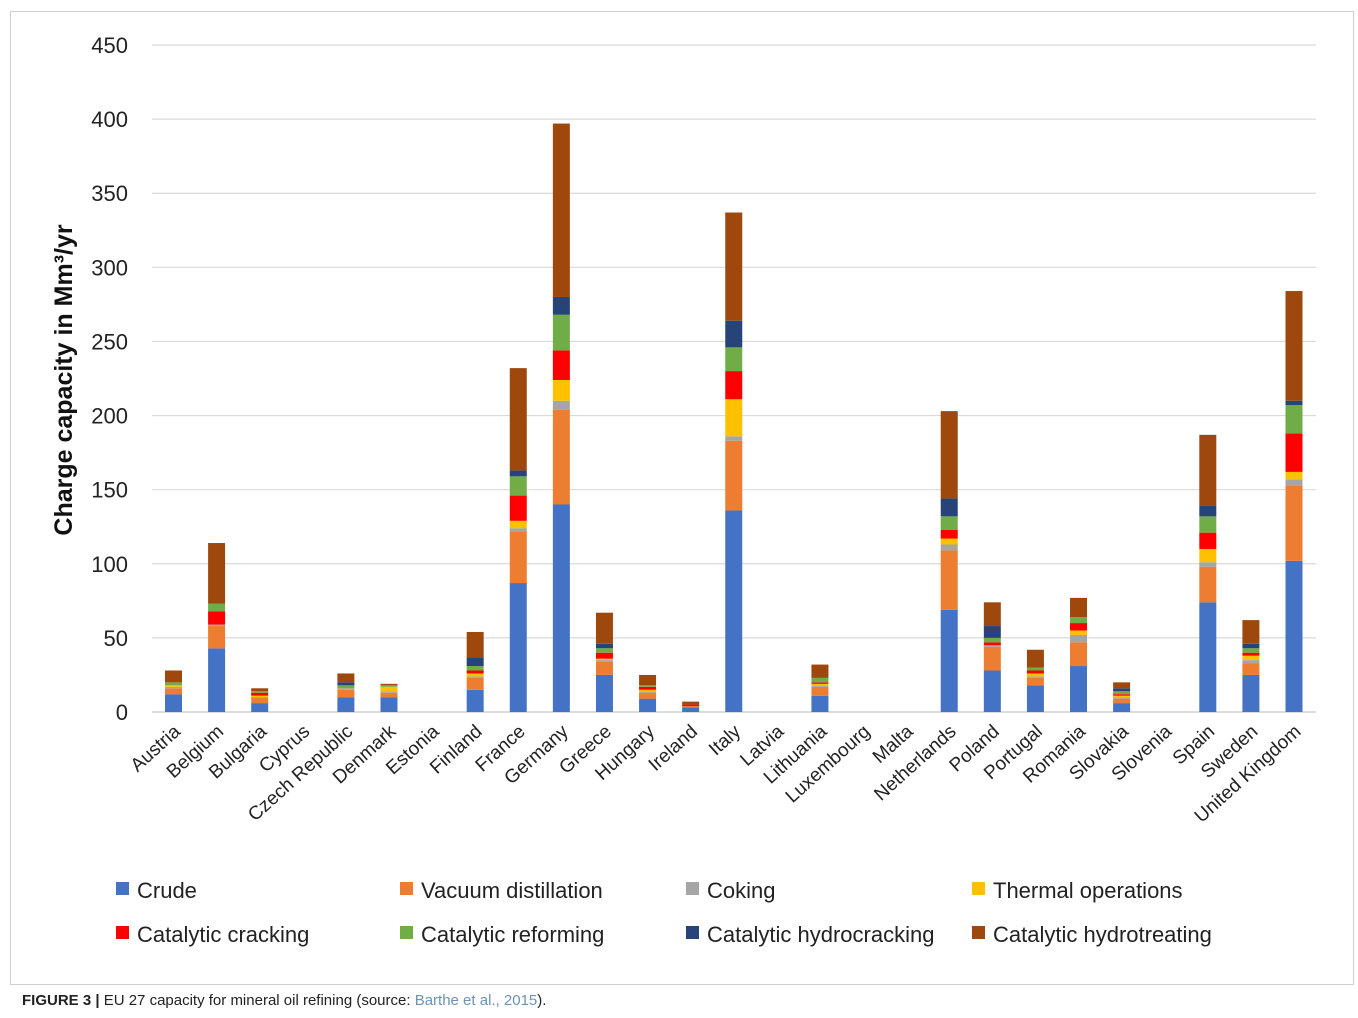 The height and width of the screenshot is (1018, 1358). I want to click on y-tick-labels: 0 50 100 150 200 250 300 350 400 450, so click(109, 379).